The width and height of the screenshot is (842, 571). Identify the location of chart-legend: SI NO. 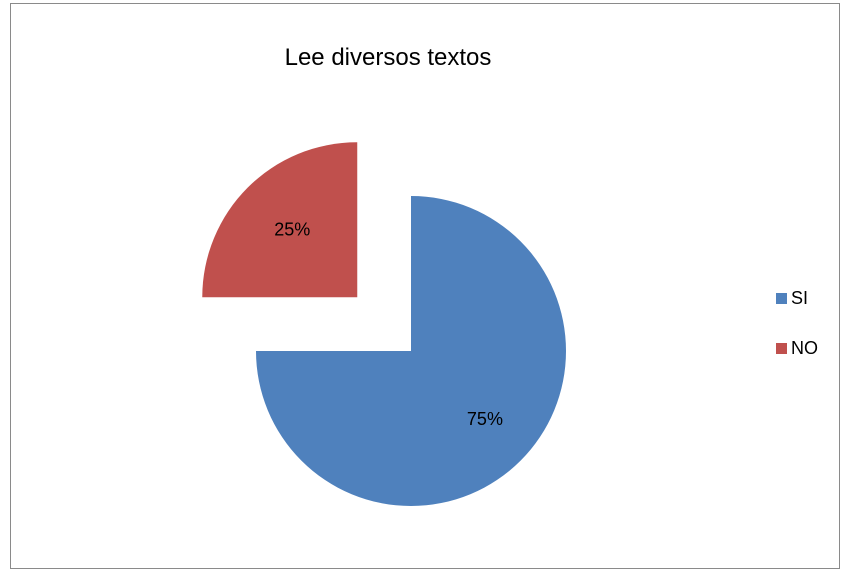
(797, 338).